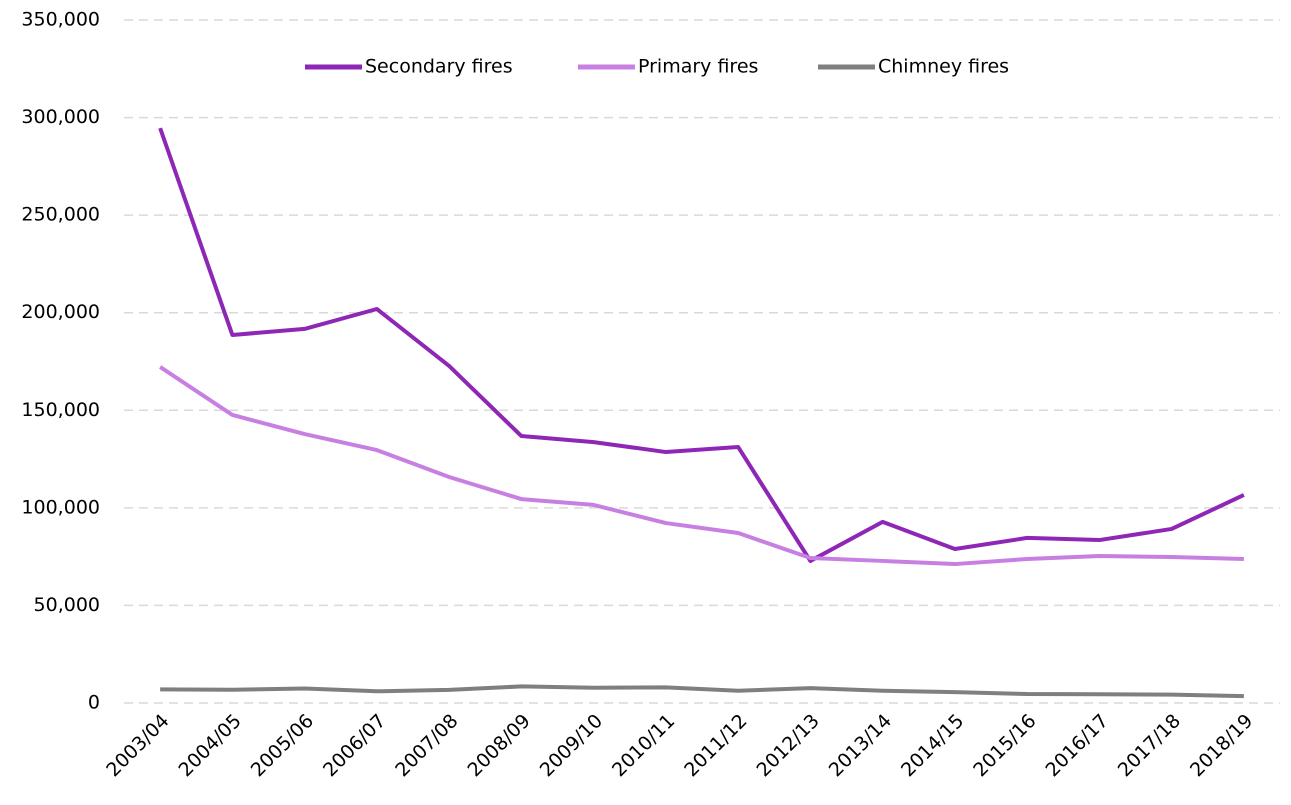  I want to click on x-tick-label: 2008/09, so click(498, 745).